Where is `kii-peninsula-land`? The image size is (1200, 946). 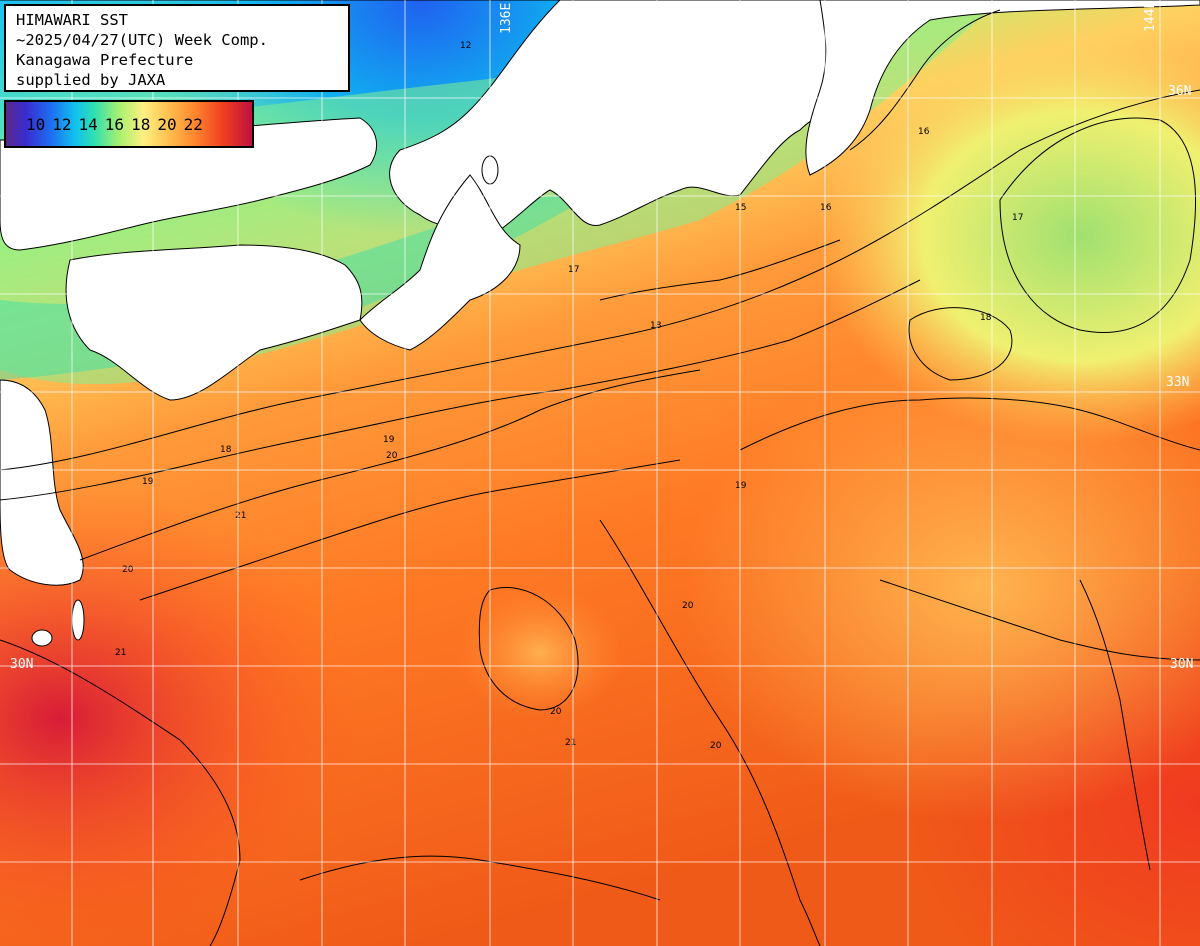 kii-peninsula-land is located at coordinates (440, 262).